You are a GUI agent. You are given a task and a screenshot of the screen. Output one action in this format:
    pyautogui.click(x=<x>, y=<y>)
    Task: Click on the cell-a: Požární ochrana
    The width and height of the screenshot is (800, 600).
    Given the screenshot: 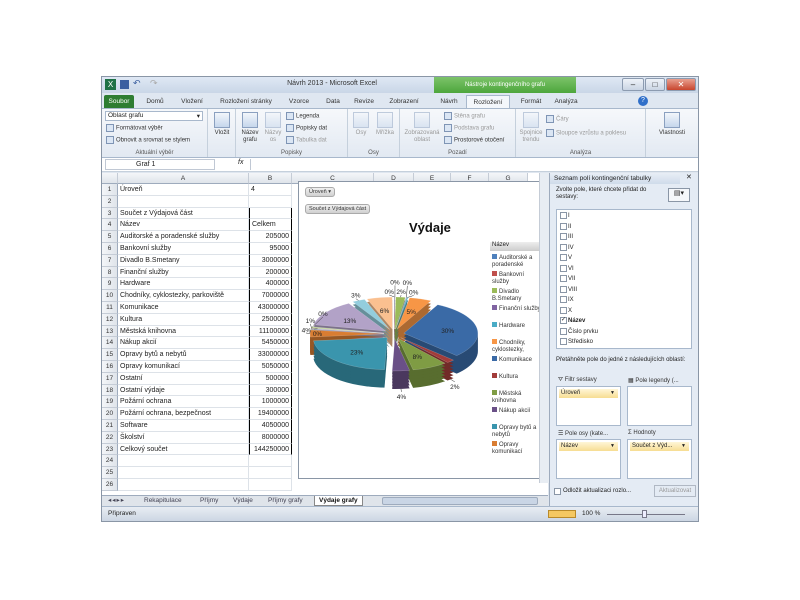 What is the action you would take?
    pyautogui.click(x=183, y=402)
    